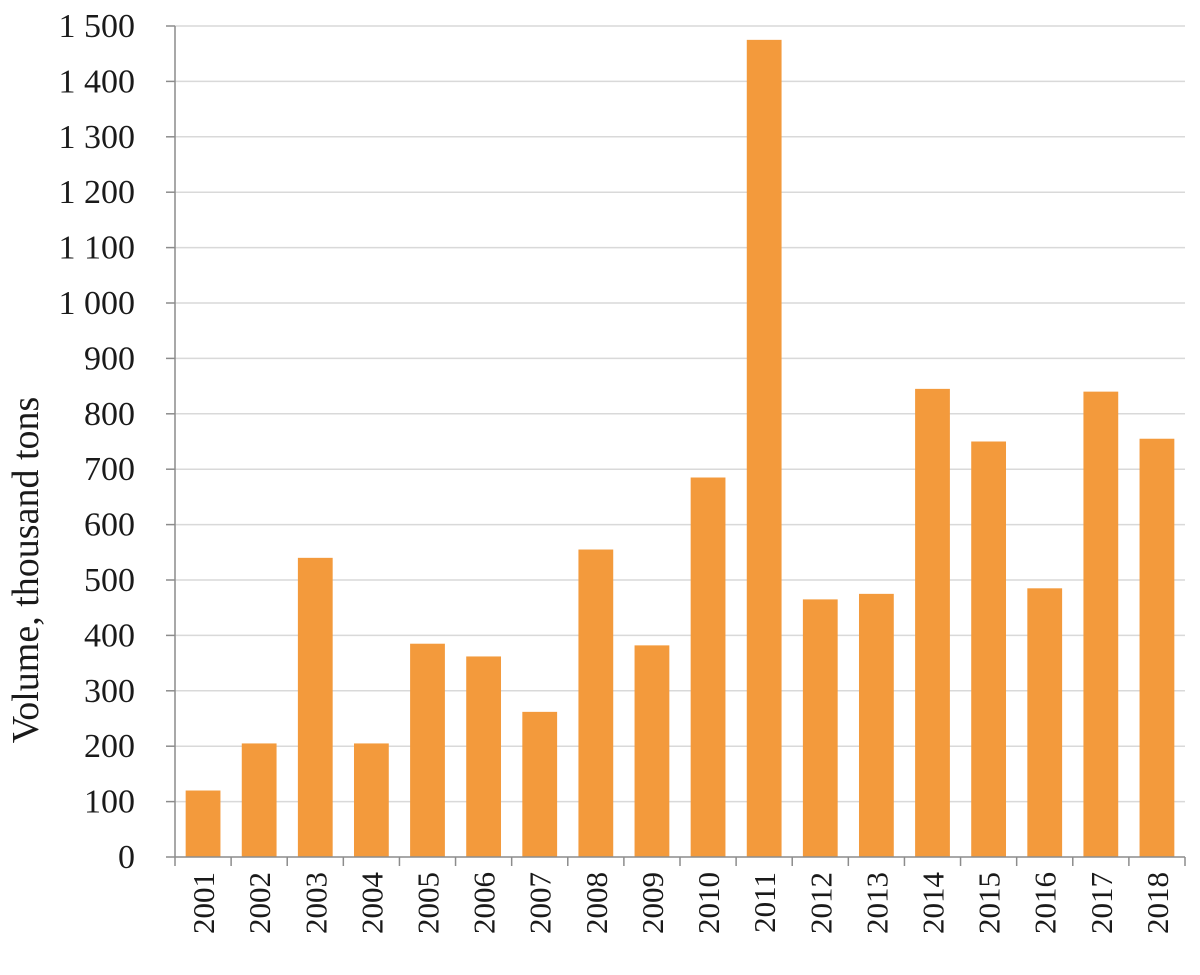  I want to click on x-tick-label: 2004, so click(371, 903).